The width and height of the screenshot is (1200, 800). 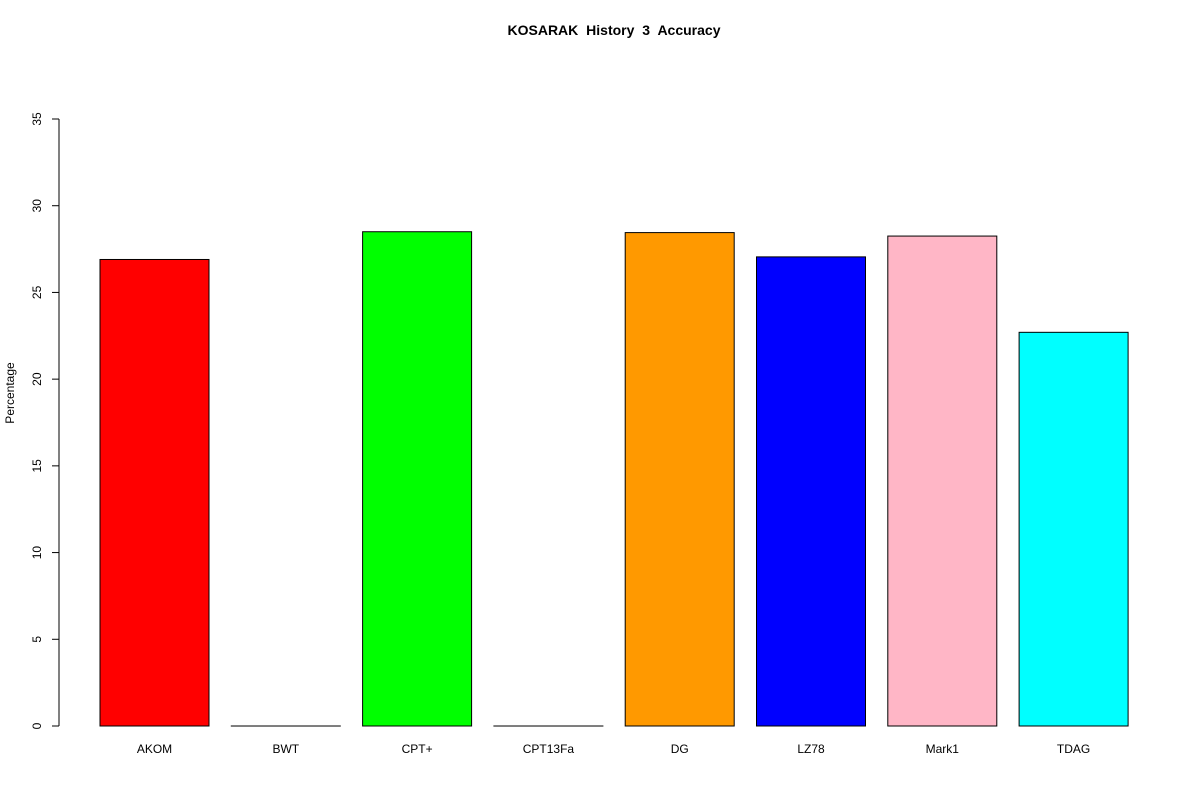 What do you see at coordinates (679, 479) in the screenshot?
I see `bar-dg` at bounding box center [679, 479].